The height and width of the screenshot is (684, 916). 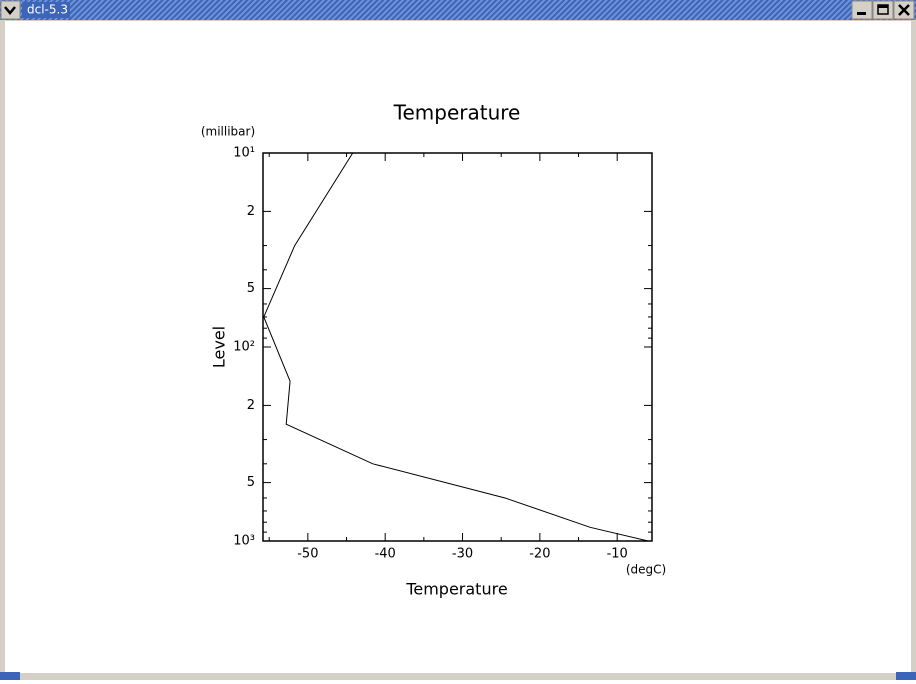 What do you see at coordinates (646, 570) in the screenshot?
I see `x-axis-unit: (degC)` at bounding box center [646, 570].